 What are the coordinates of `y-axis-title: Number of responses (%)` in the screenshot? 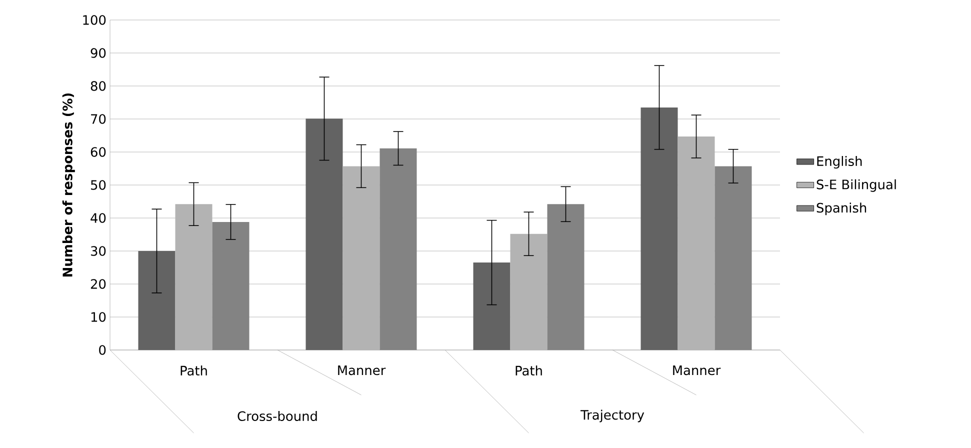 It's located at (68, 184).